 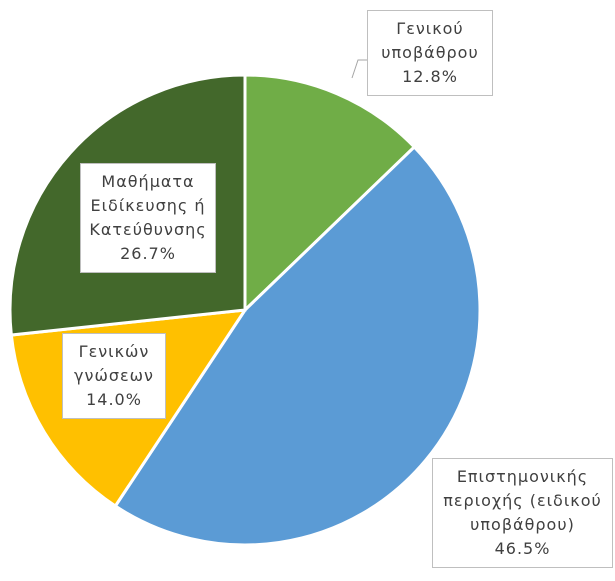 I want to click on value-label: 14.0%, so click(x=114, y=399).